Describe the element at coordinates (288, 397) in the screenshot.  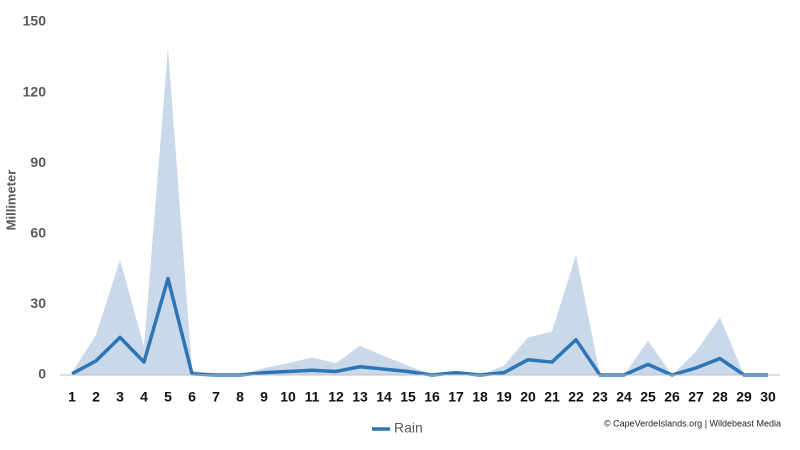
I see `x-tick-label: 10` at that location.